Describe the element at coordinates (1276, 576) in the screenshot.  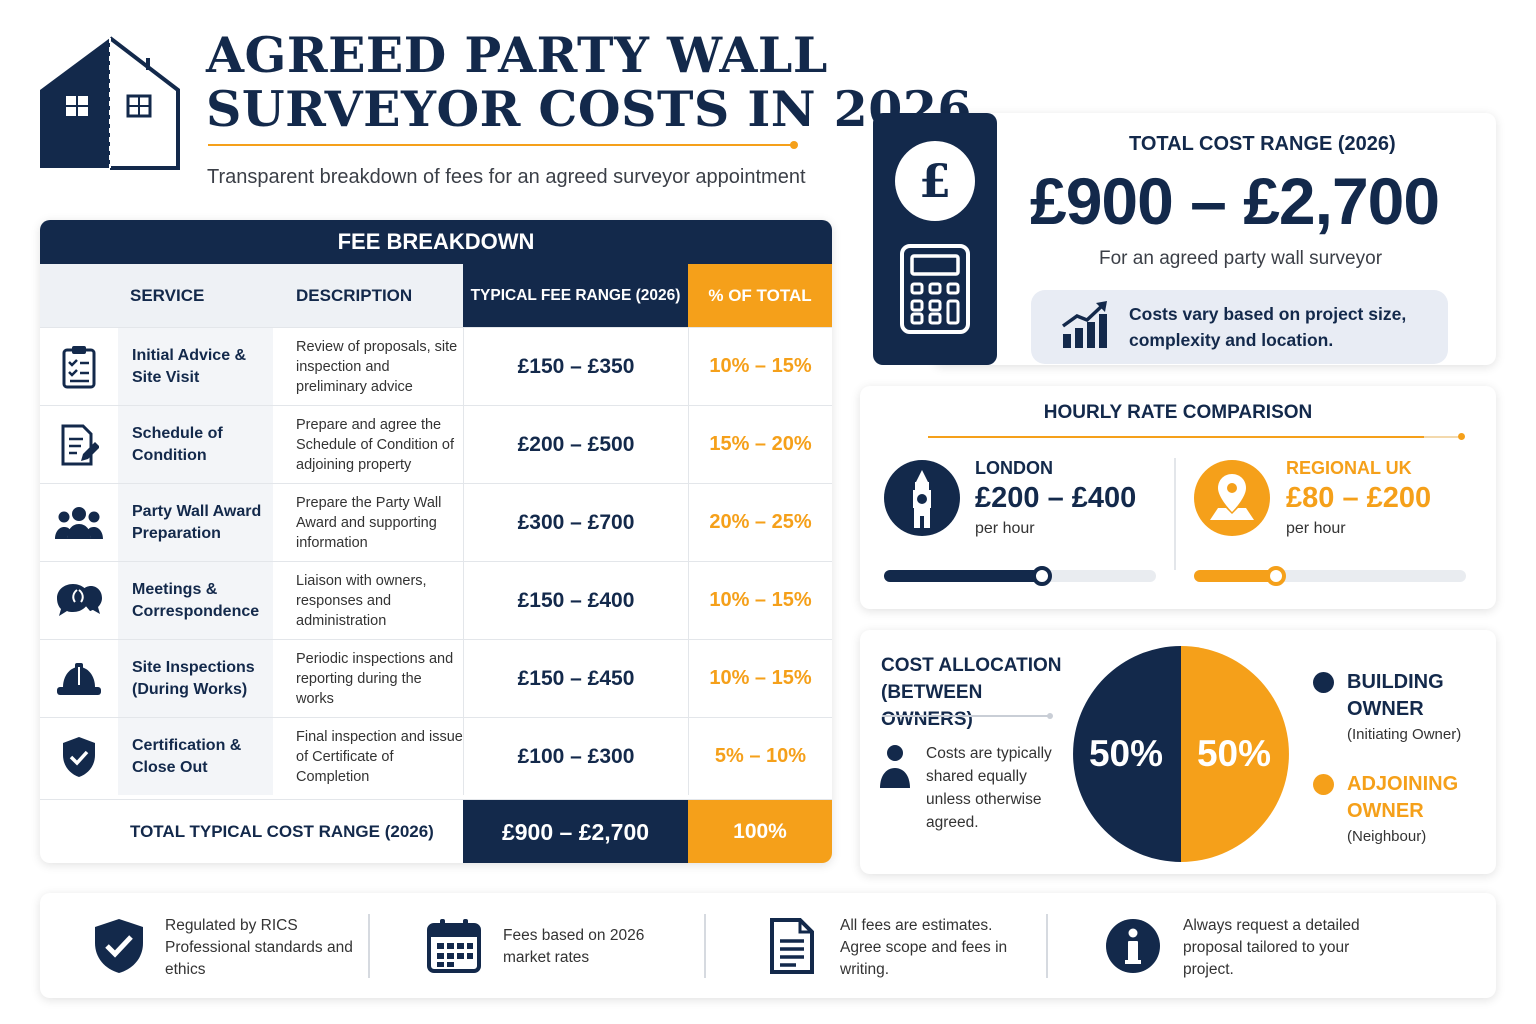
I see `regional-rate-bar-knob` at that location.